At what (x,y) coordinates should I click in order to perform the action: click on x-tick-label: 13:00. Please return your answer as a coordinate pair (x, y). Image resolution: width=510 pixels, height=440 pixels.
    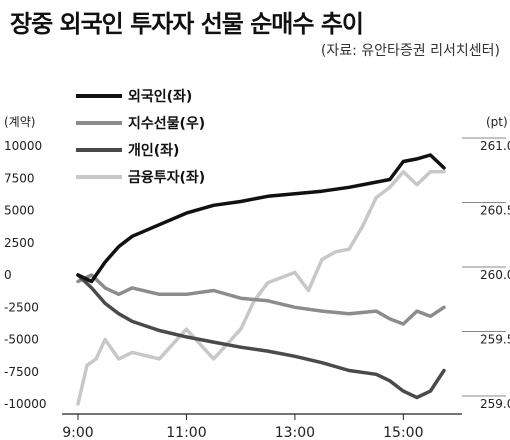
    Looking at the image, I should click on (295, 432).